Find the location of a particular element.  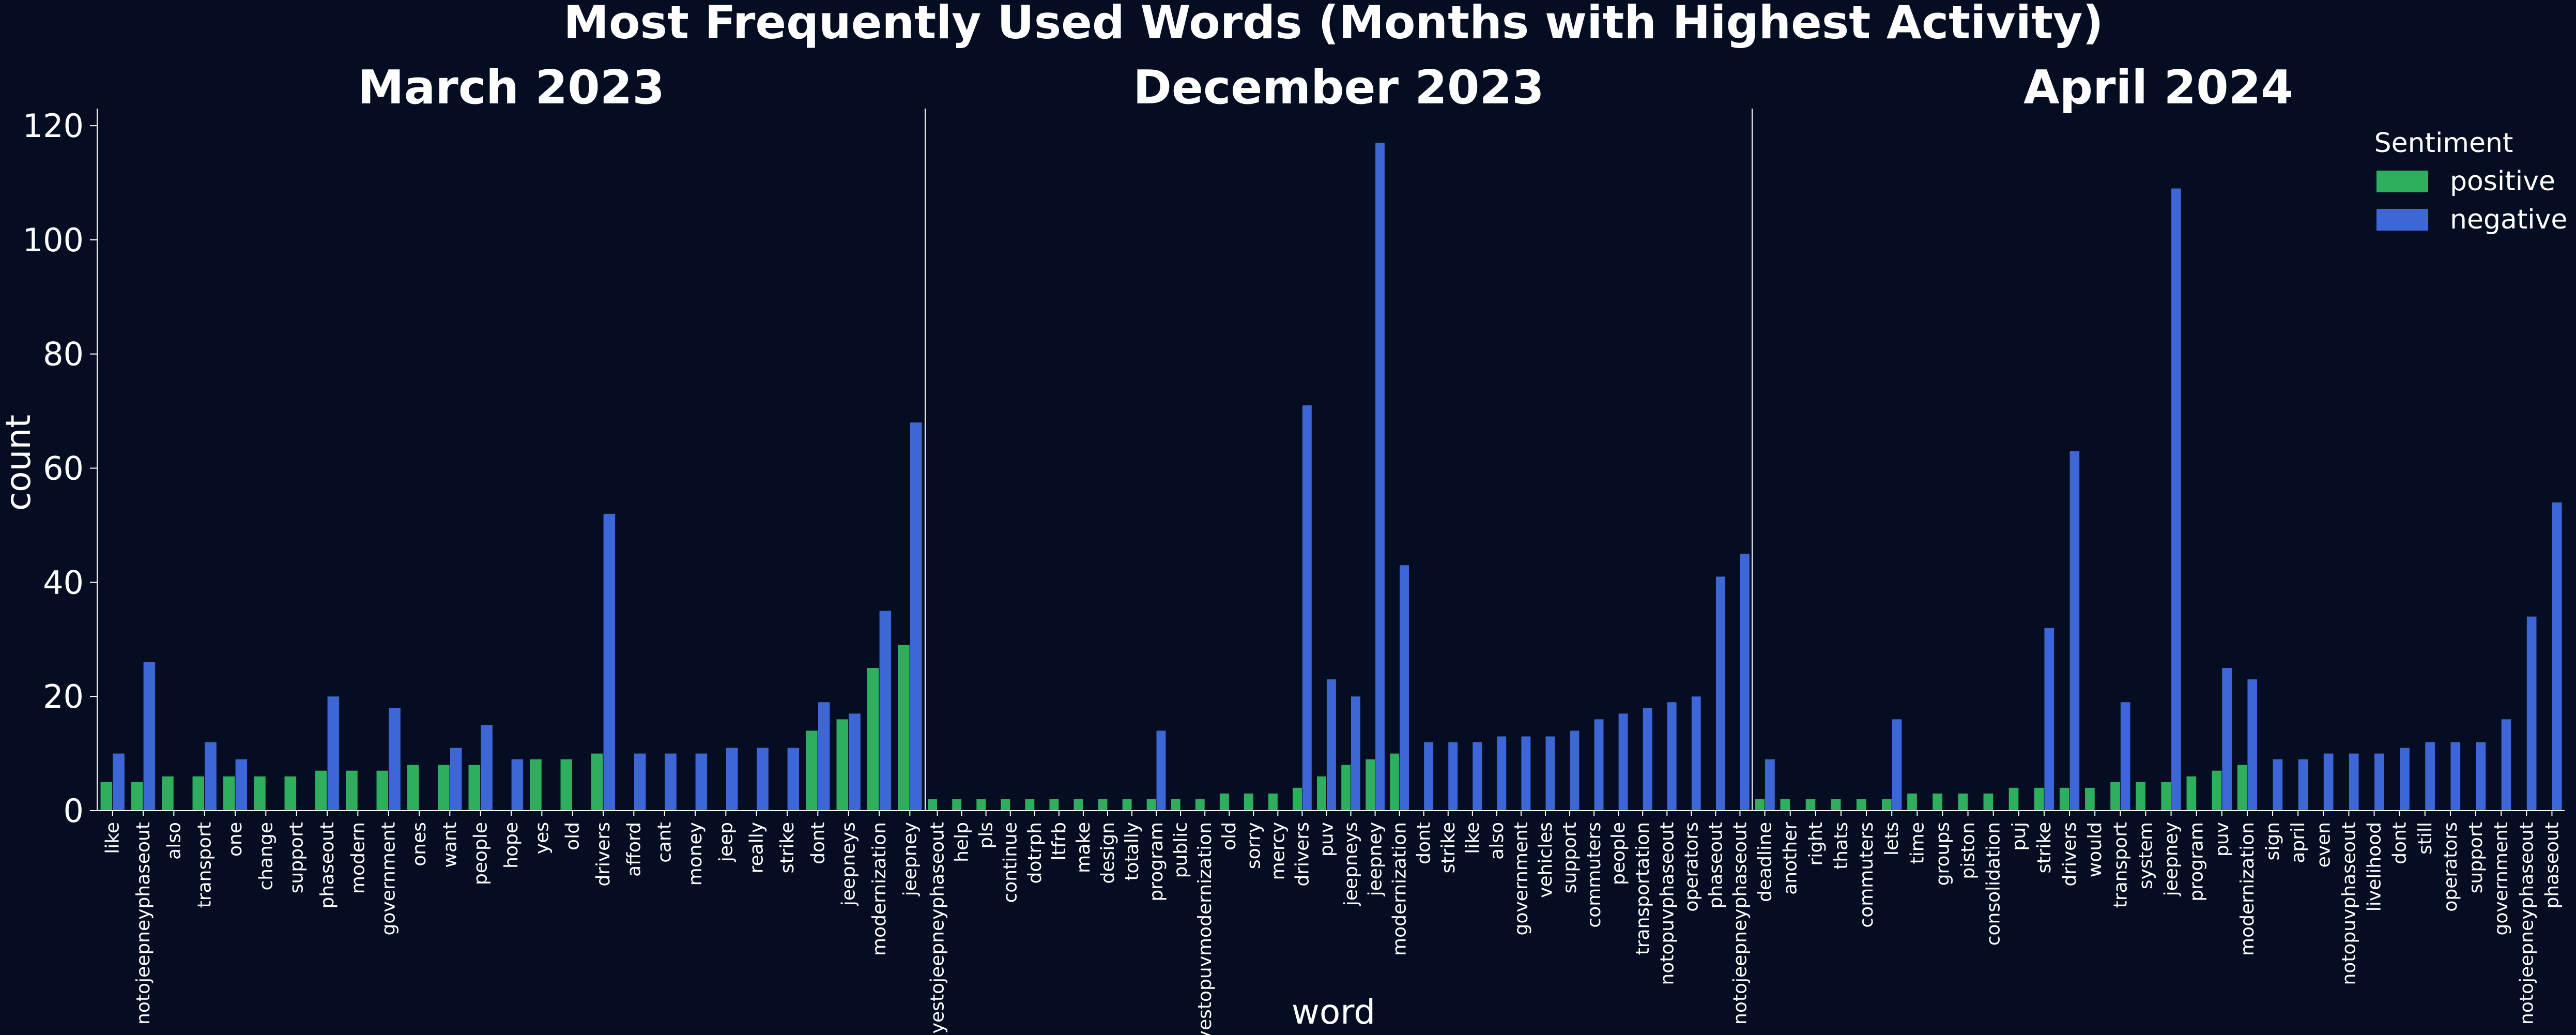

x-tick-label: help is located at coordinates (963, 842).